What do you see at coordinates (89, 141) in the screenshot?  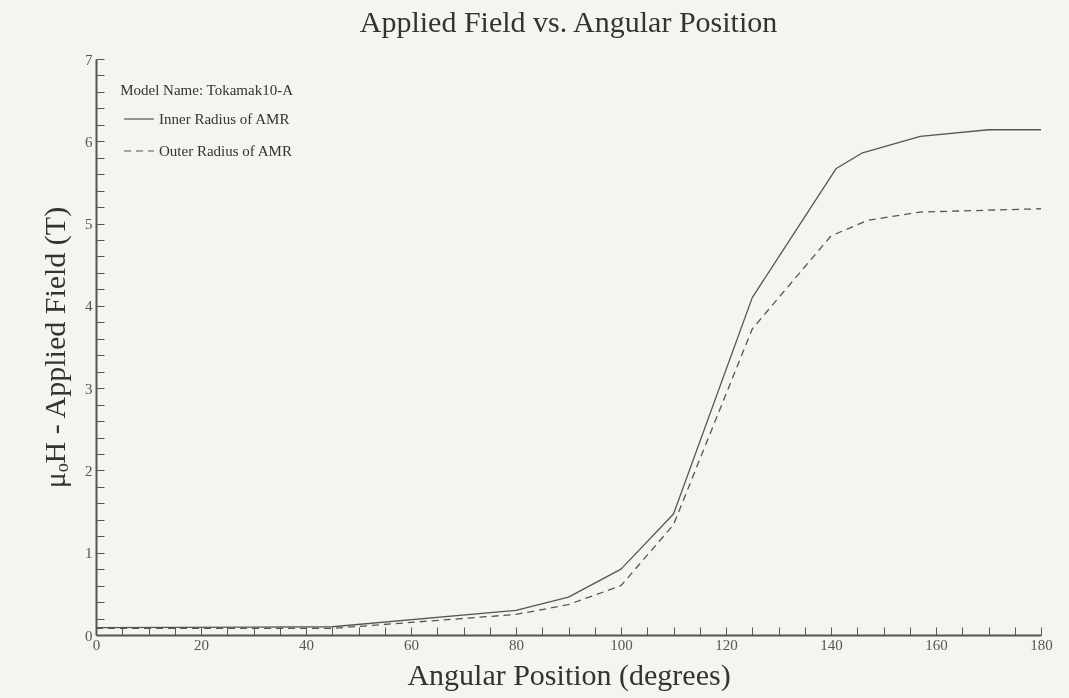 I see `y-tick-label: 6` at bounding box center [89, 141].